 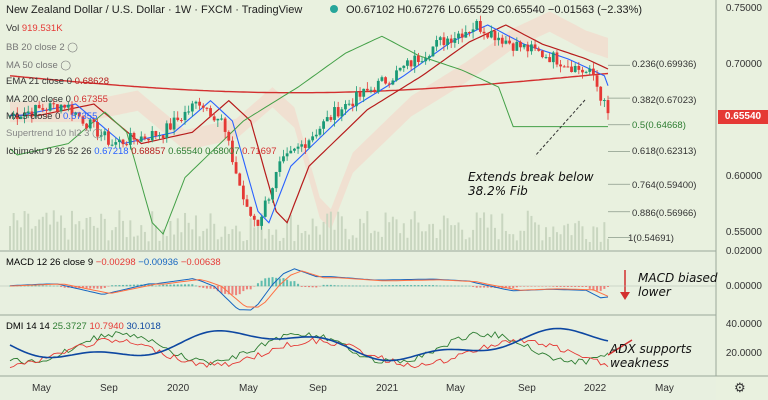 I want to click on market-status-icon, so click(x=334, y=10).